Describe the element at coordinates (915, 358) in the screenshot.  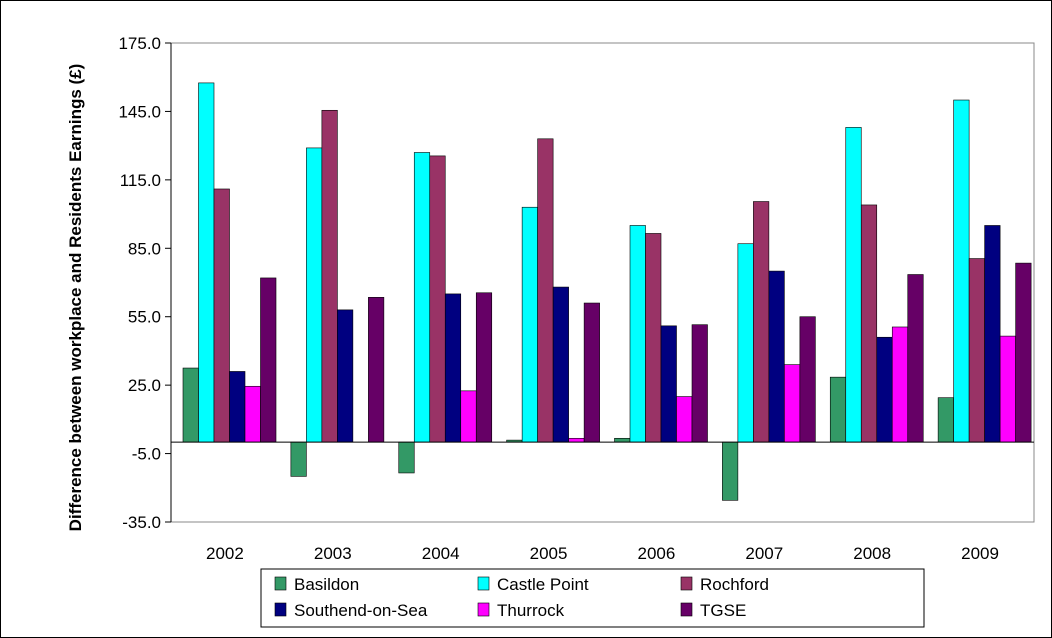
I see `bar-tgse-2008` at that location.